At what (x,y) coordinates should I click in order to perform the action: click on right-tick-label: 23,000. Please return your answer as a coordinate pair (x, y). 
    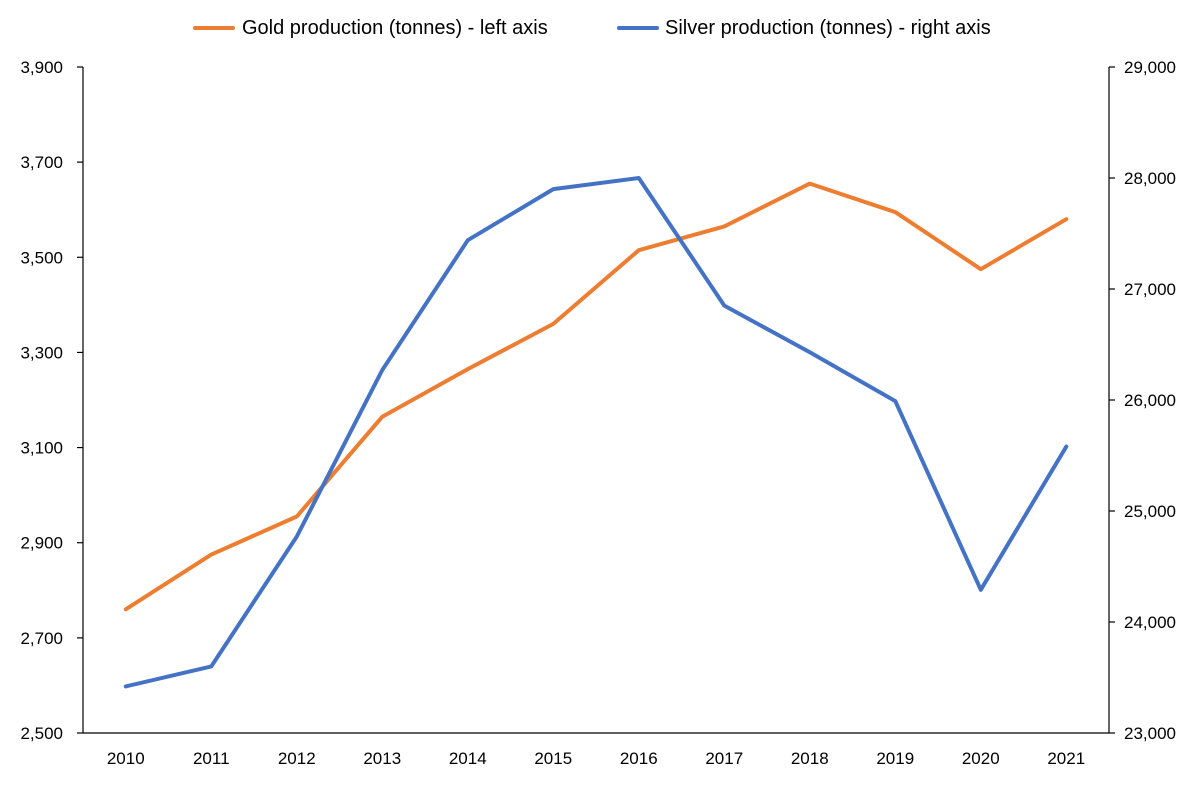
    Looking at the image, I should click on (1150, 733).